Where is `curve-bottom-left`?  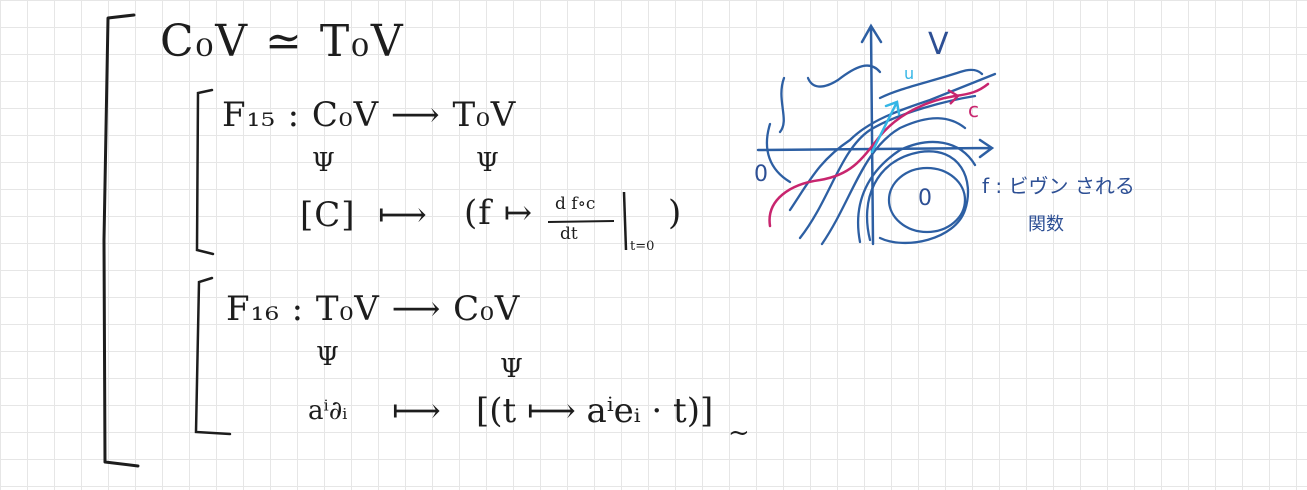 curve-bottom-left is located at coordinates (916, 192).